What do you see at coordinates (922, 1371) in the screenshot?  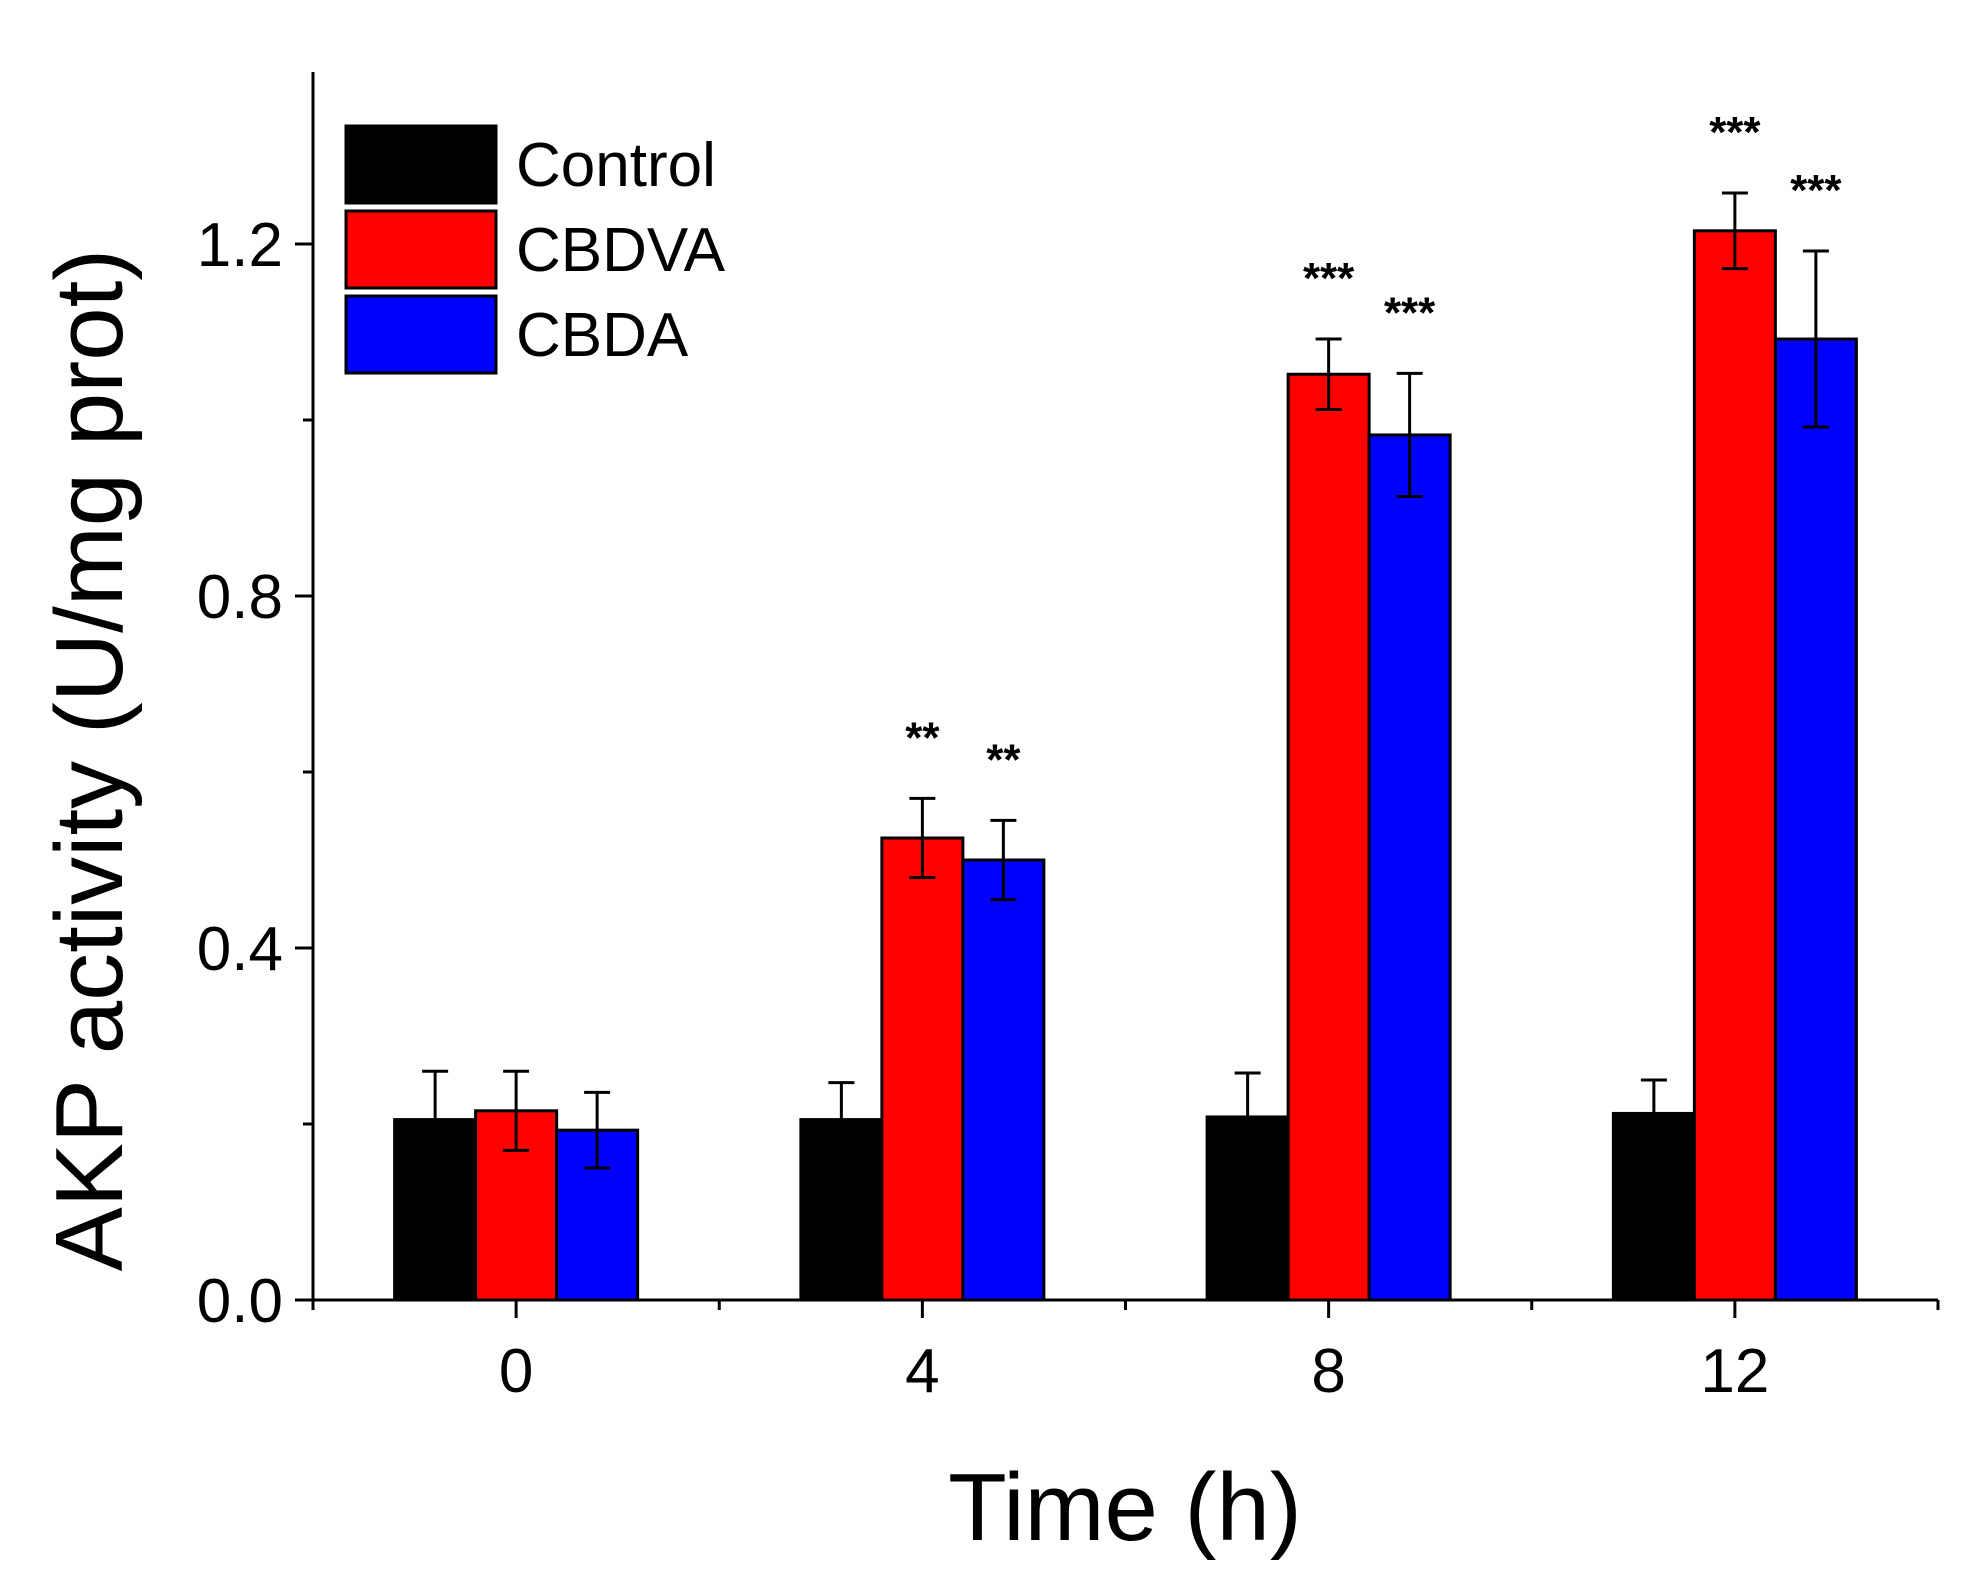 I see `x-tick-label: 4` at bounding box center [922, 1371].